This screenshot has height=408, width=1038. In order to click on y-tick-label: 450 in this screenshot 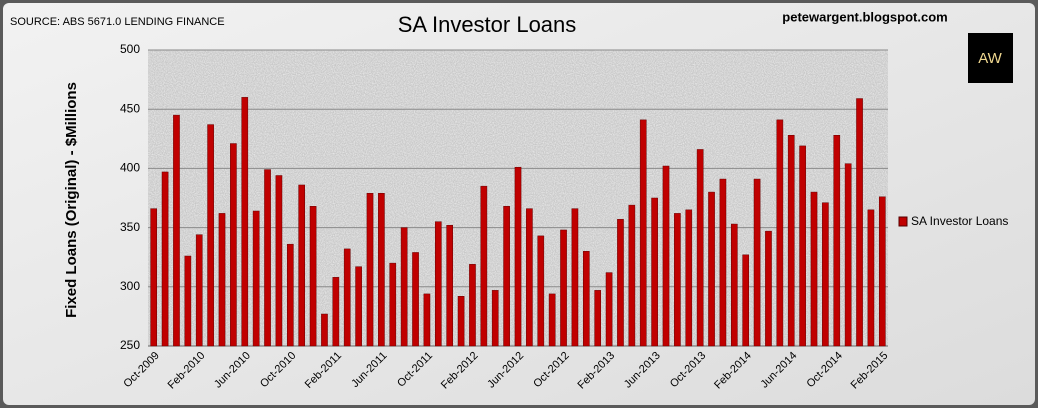, I will do `click(130, 108)`.